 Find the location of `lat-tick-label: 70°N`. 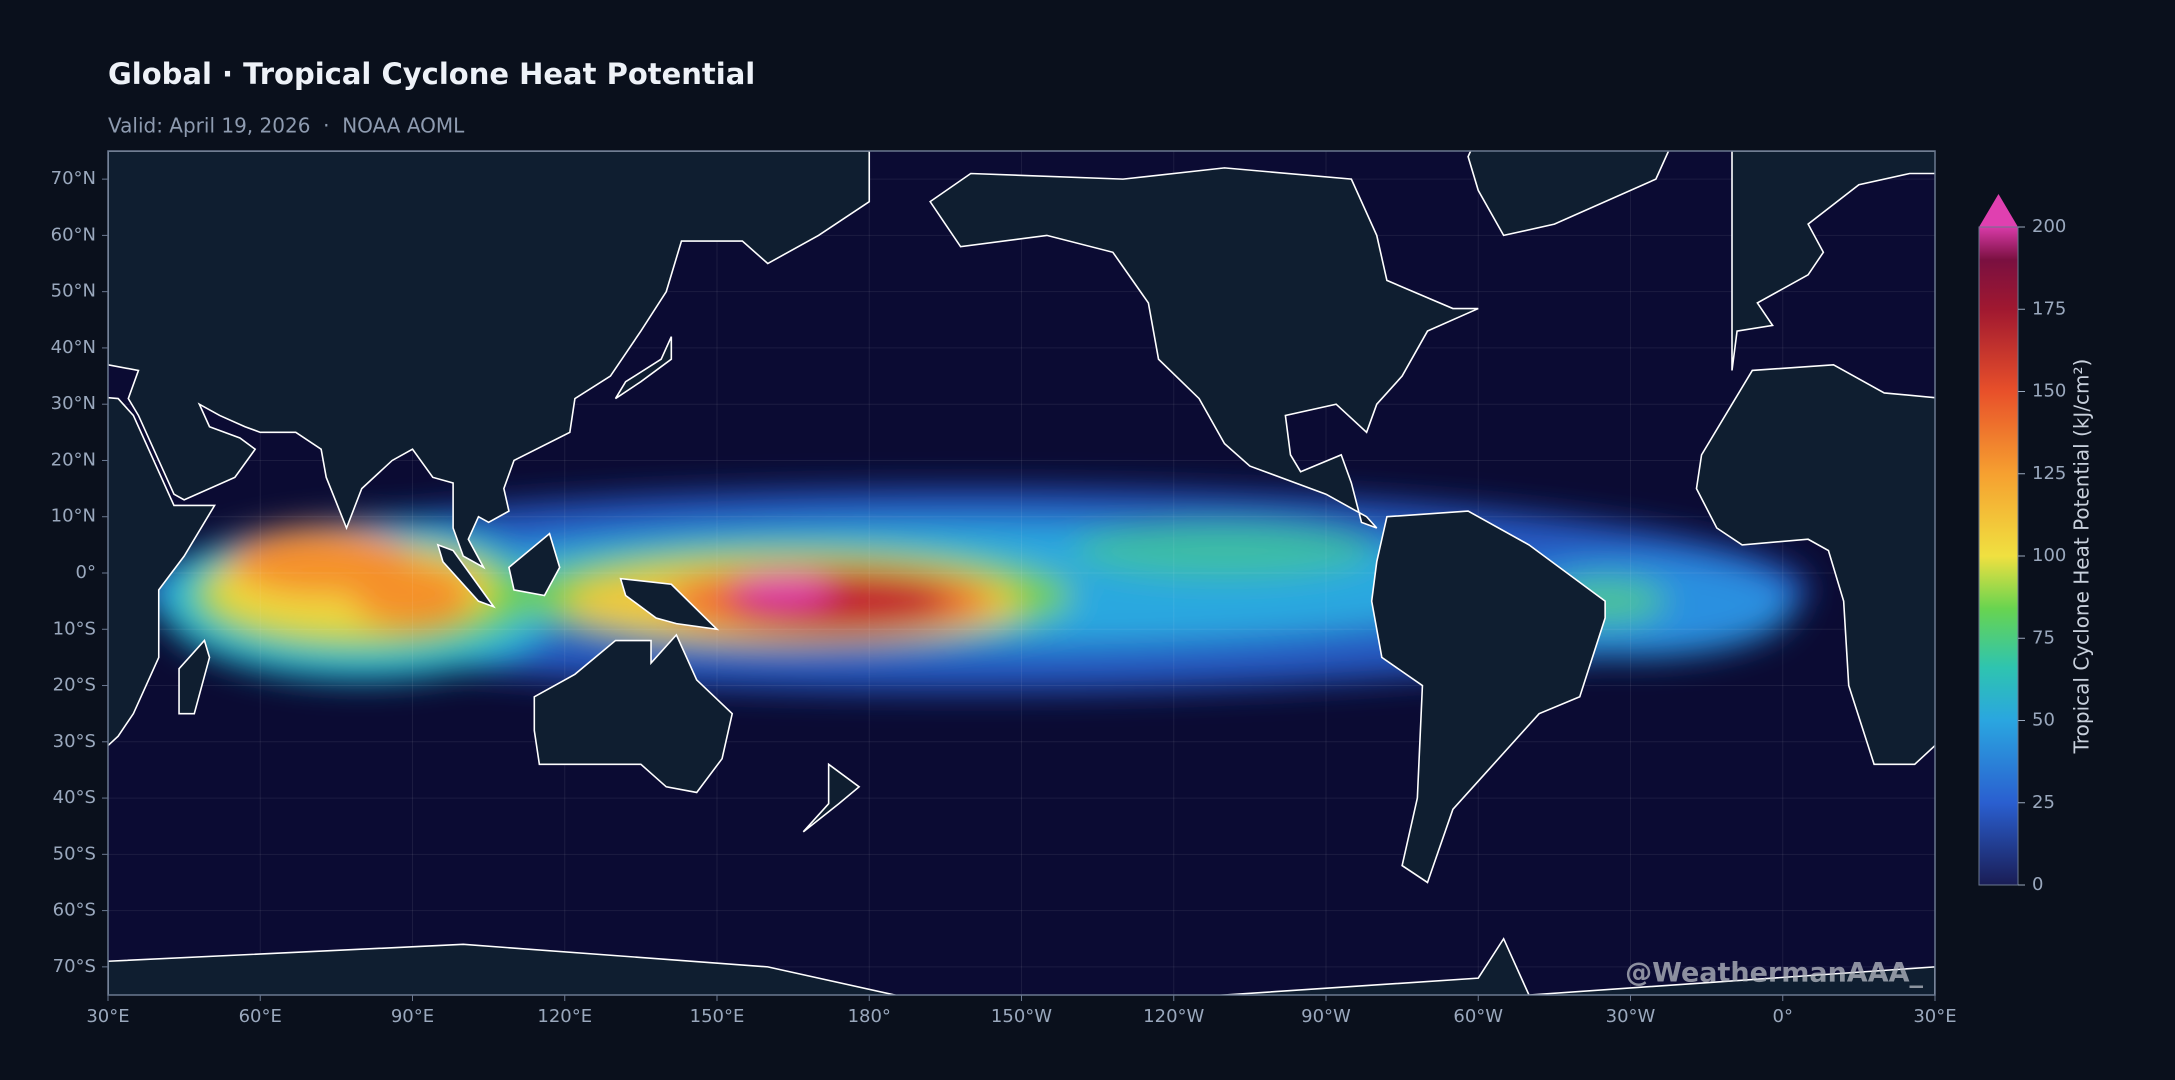

lat-tick-label: 70°N is located at coordinates (73, 178).